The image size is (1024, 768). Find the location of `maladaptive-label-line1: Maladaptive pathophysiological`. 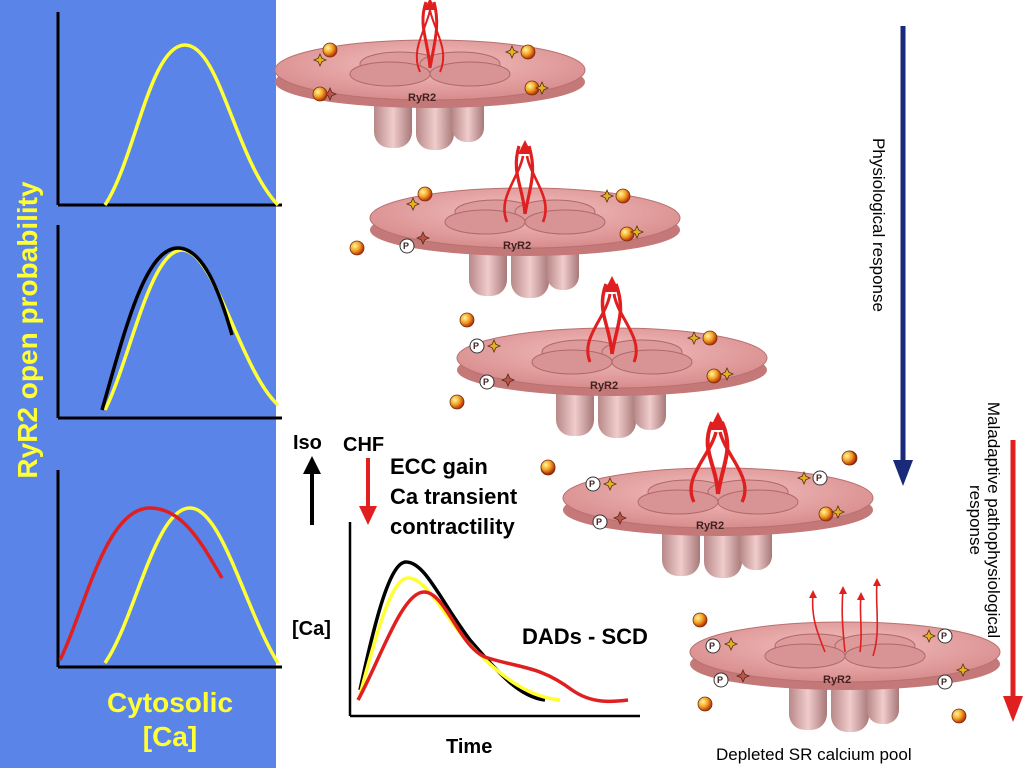

maladaptive-label-line1: Maladaptive pathophysiological is located at coordinates (993, 520).